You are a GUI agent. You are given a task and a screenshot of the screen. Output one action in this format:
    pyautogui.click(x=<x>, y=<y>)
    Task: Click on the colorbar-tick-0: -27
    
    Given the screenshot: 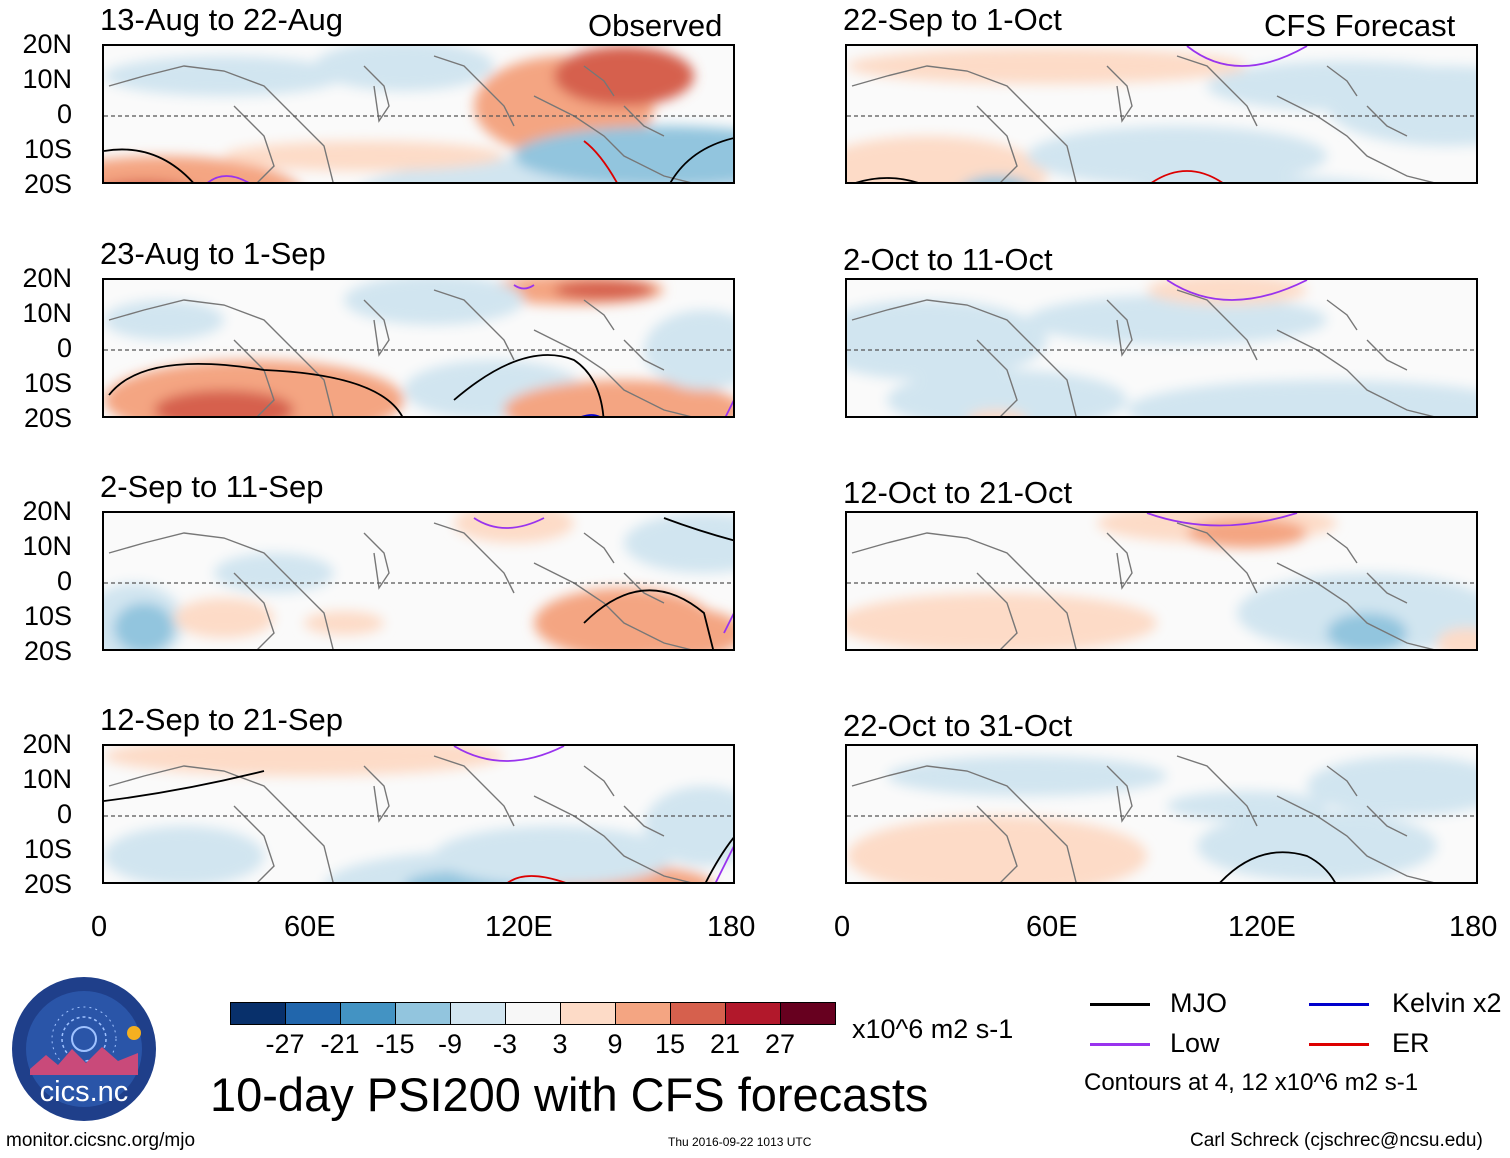 What is the action you would take?
    pyautogui.click(x=285, y=1044)
    